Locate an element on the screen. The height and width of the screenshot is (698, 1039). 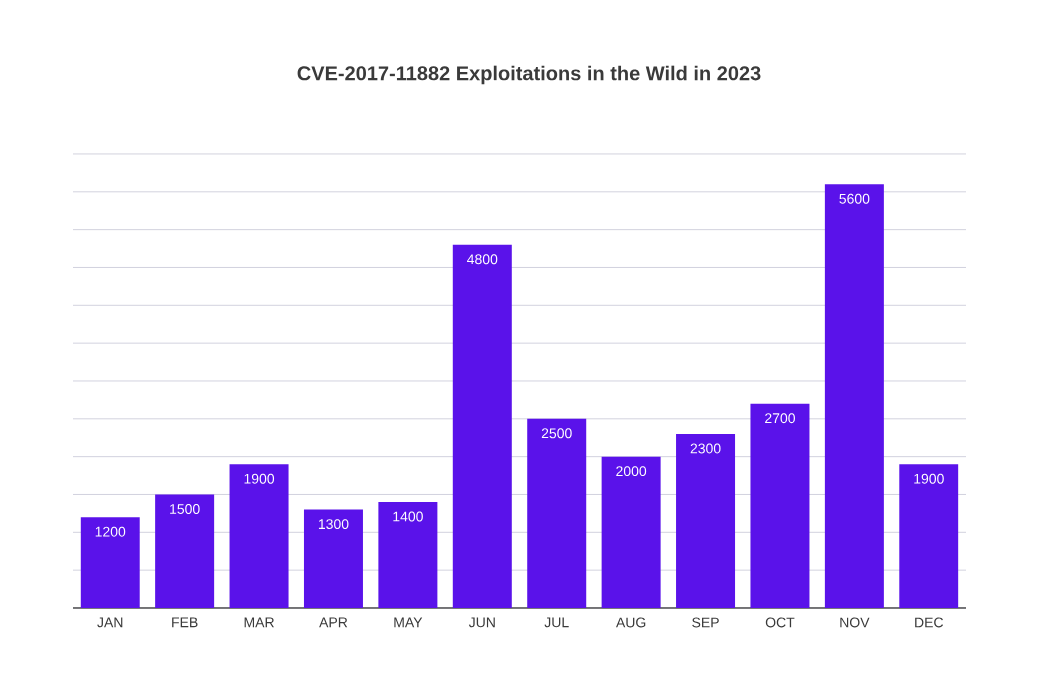
x-tick-label: JUL is located at coordinates (556, 622).